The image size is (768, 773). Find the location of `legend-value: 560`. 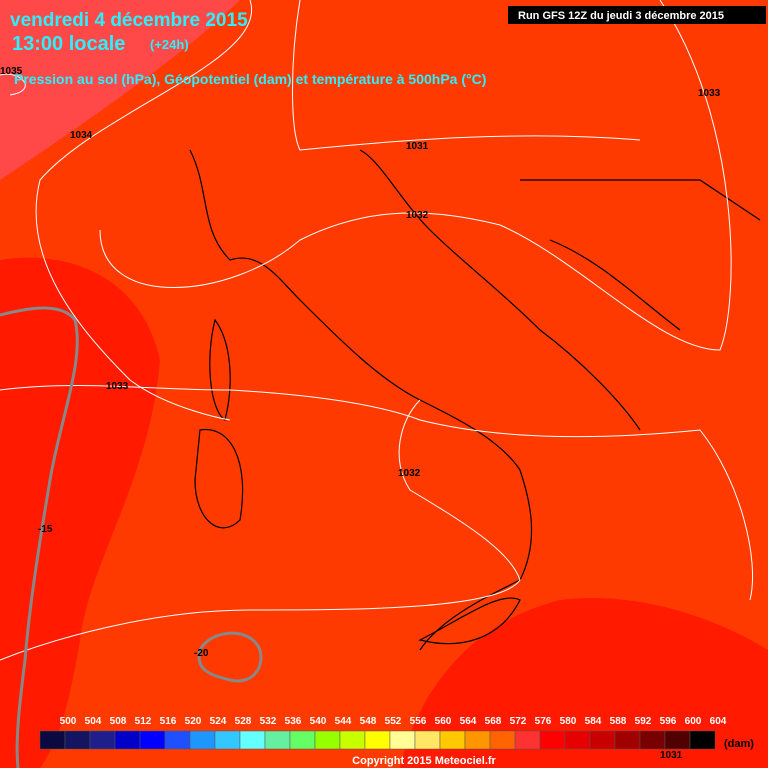

legend-value: 560 is located at coordinates (443, 721).